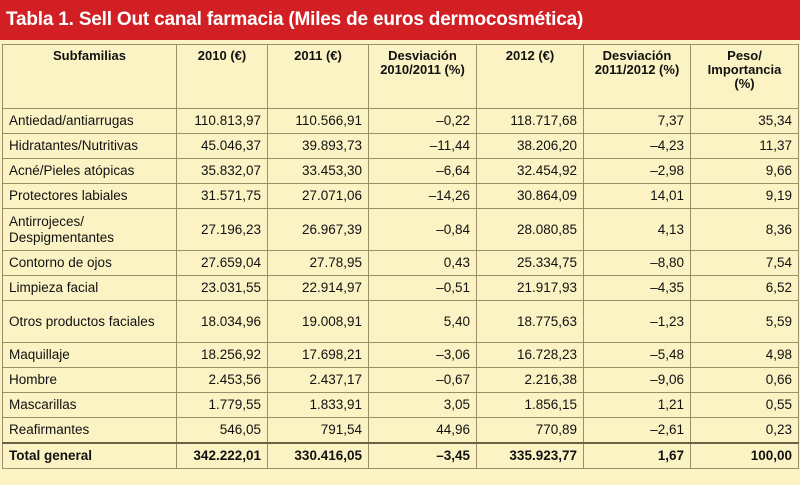 The image size is (800, 485). What do you see at coordinates (744, 405) in the screenshot?
I see `table-cell: 0,55` at bounding box center [744, 405].